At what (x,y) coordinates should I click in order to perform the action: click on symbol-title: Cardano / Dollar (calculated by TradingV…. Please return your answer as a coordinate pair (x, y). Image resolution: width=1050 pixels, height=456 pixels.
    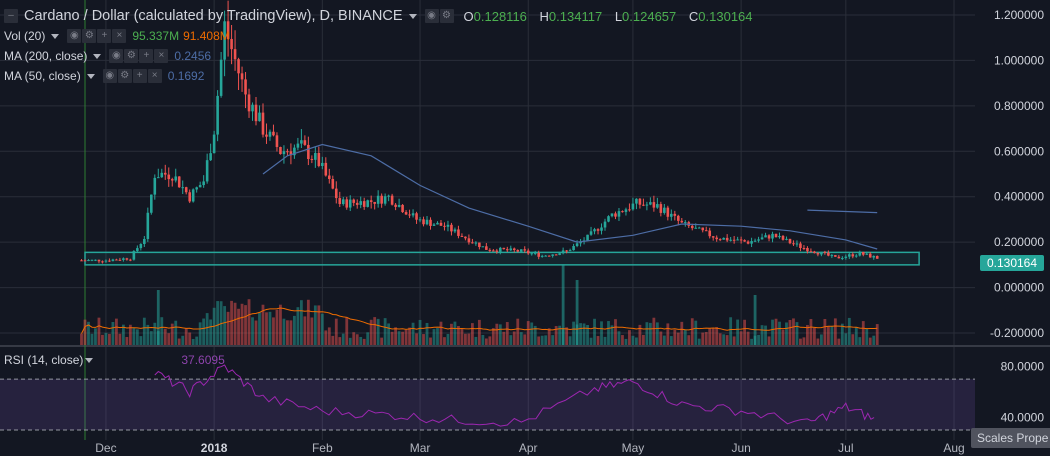
    Looking at the image, I should click on (213, 16).